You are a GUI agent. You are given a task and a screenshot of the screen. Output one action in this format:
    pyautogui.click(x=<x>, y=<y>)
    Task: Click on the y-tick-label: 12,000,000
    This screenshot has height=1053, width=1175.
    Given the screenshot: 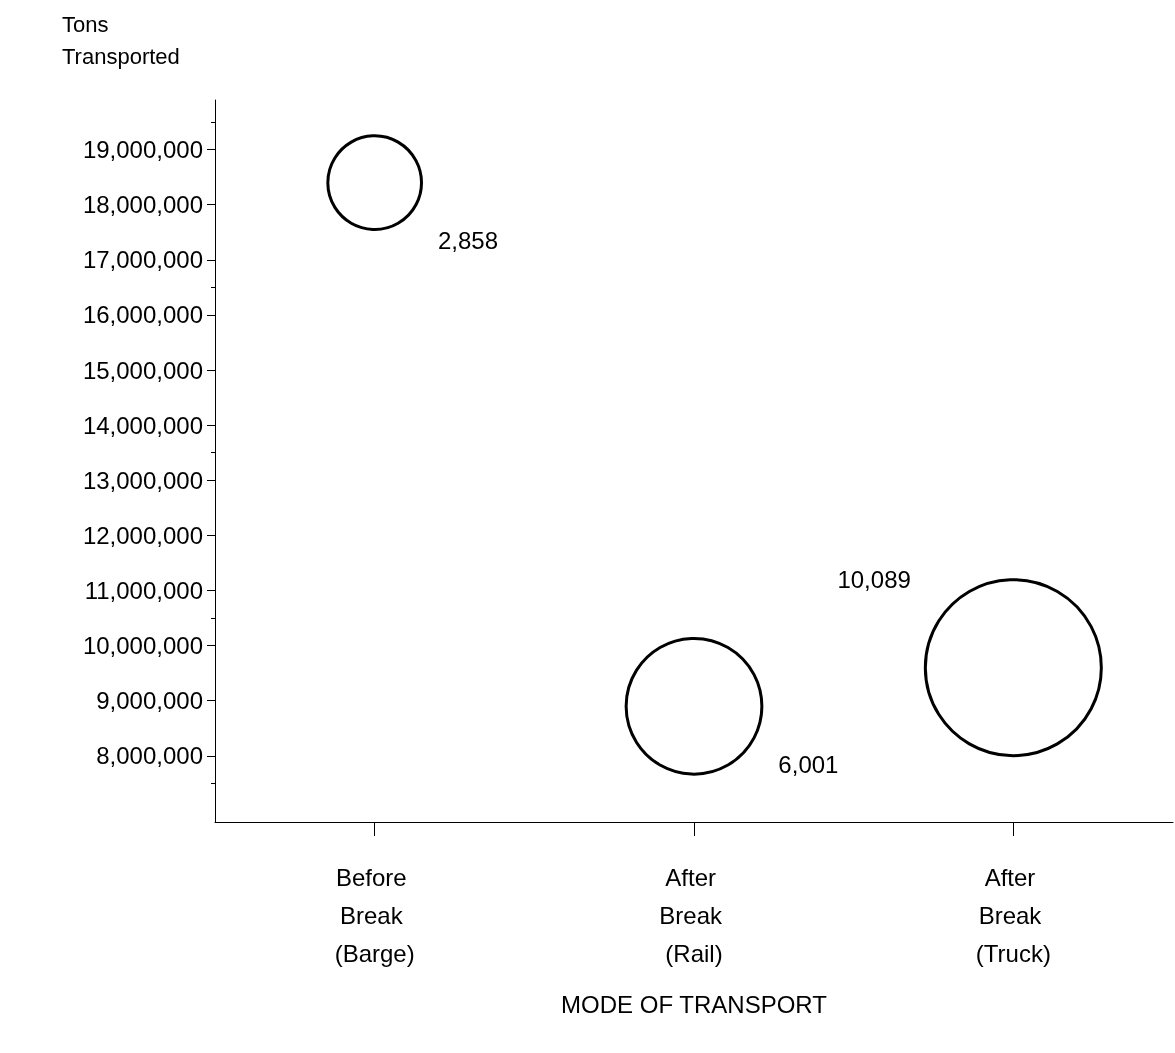 What is the action you would take?
    pyautogui.click(x=142, y=535)
    